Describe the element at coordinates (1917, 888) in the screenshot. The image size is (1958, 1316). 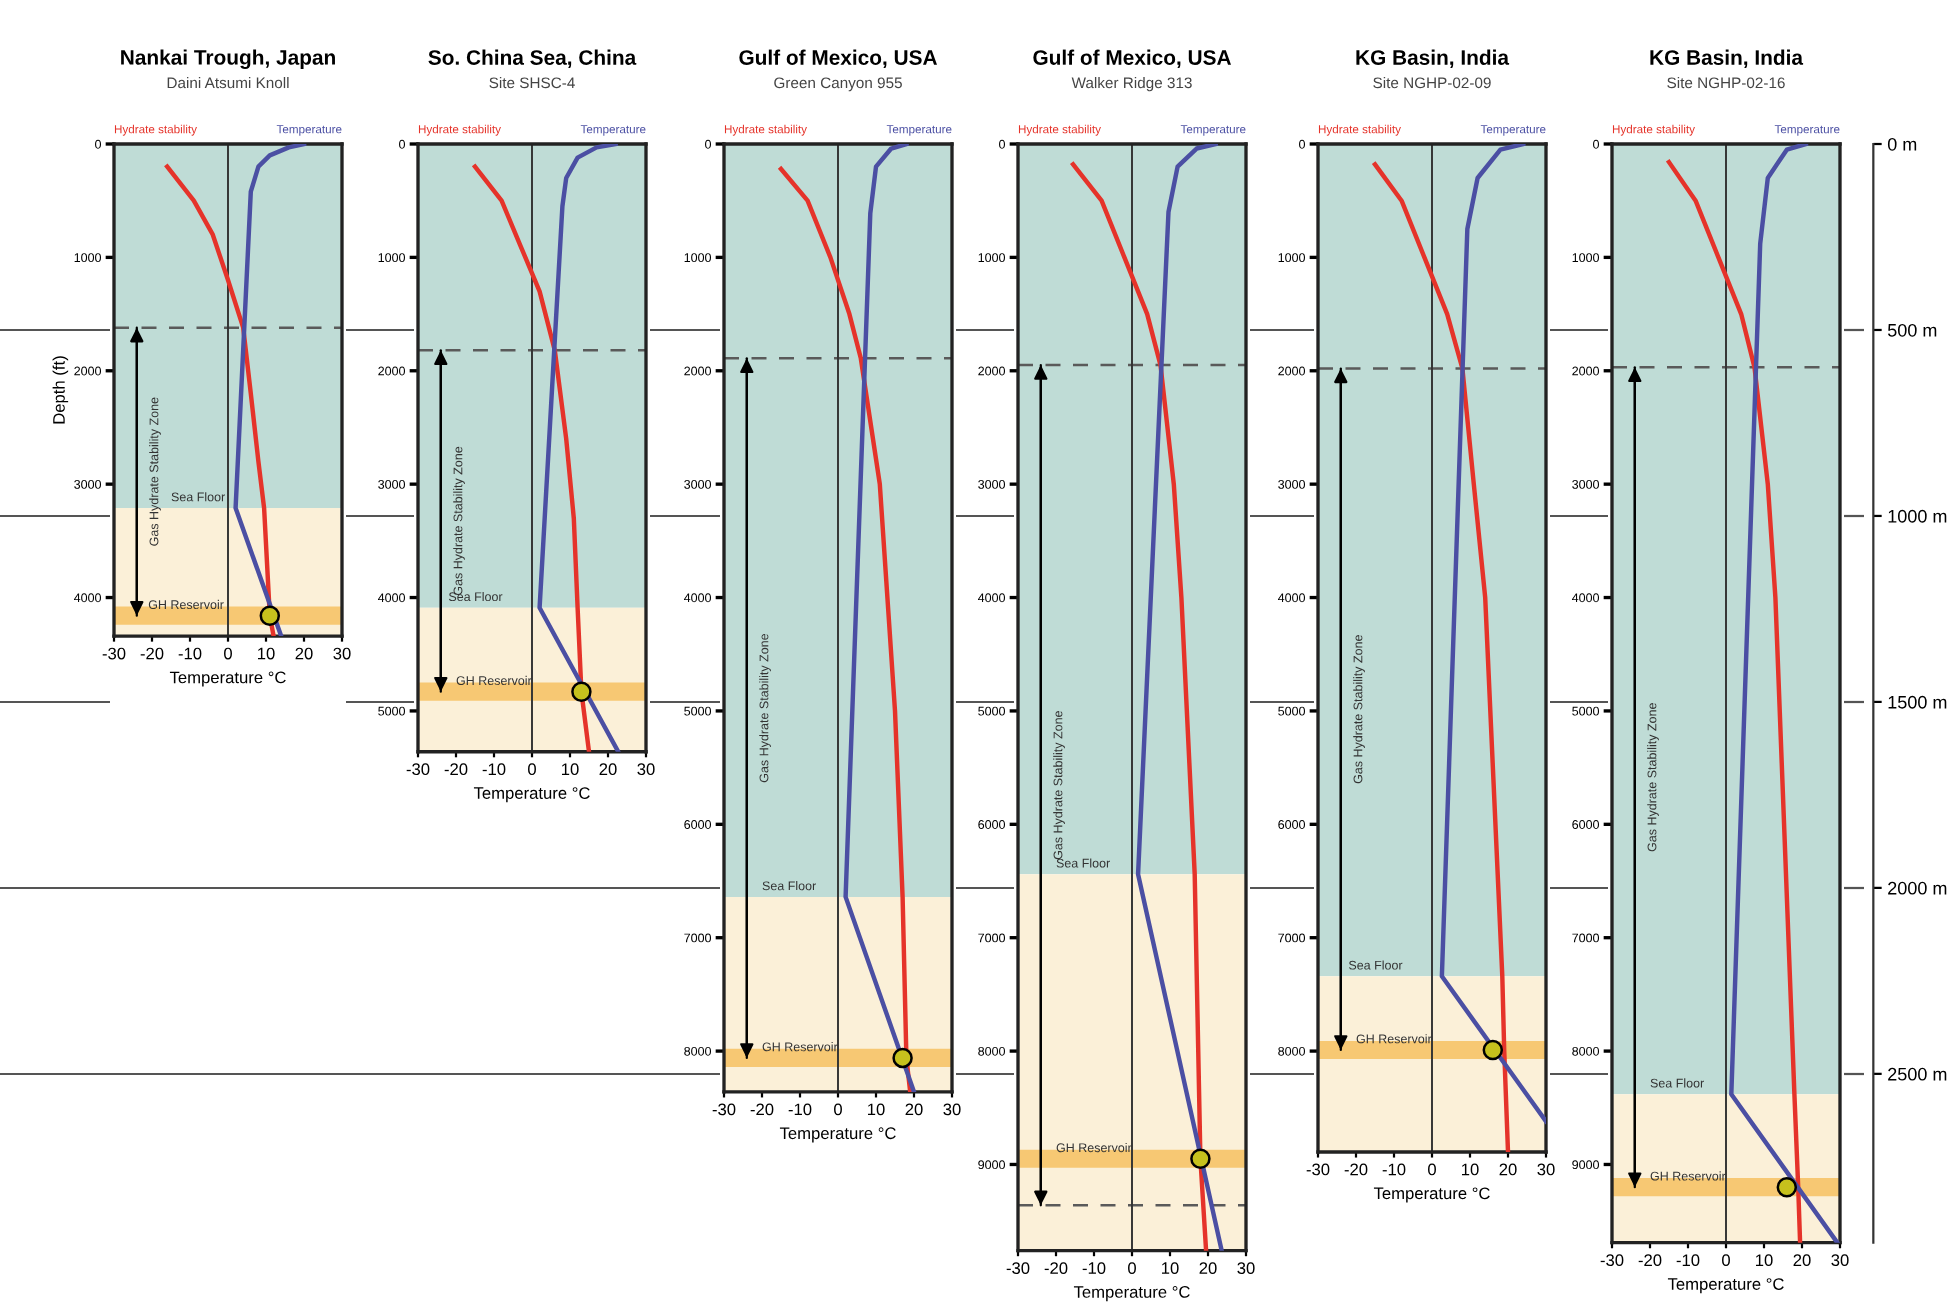
I see `y2-tick-label: 2000 m` at that location.